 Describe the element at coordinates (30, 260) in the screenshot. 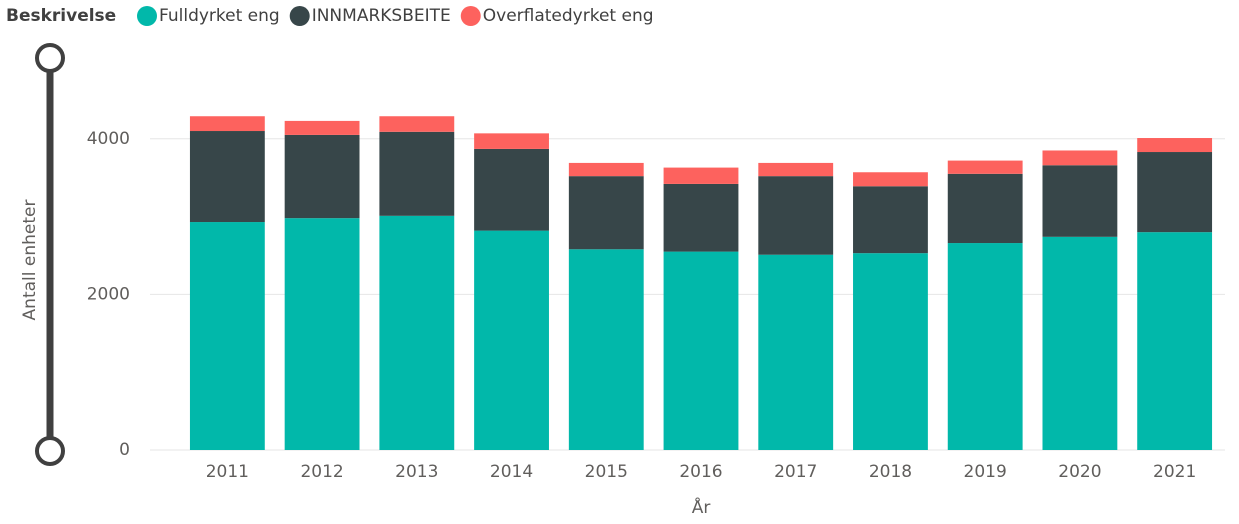

I see `y-axis-label: Antall enheter` at that location.